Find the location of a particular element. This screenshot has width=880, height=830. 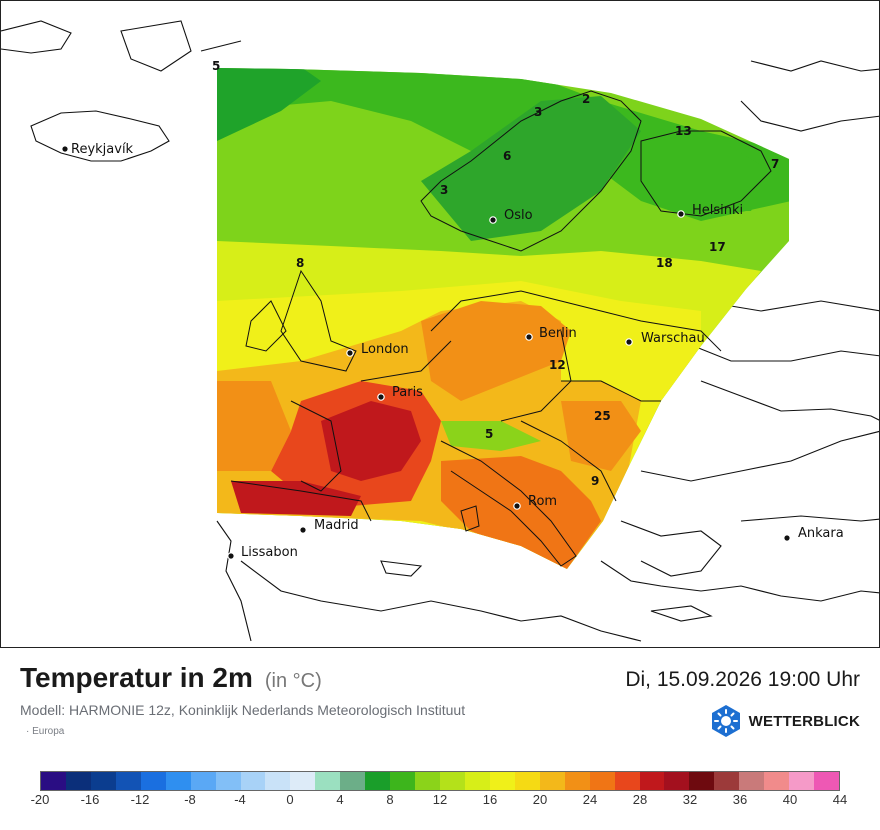

legend-tick-label: -8 is located at coordinates (190, 799).